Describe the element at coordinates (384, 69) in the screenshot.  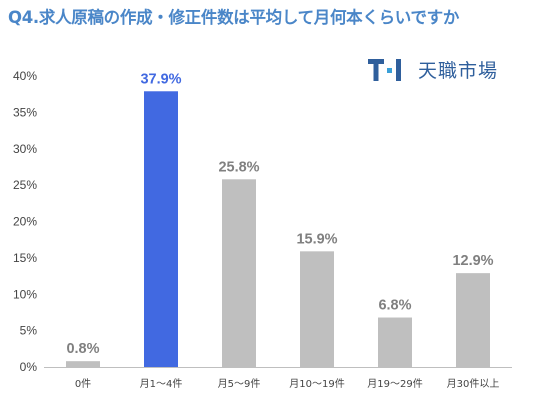
I see `tenshoku-ichiba-logo-icon` at that location.